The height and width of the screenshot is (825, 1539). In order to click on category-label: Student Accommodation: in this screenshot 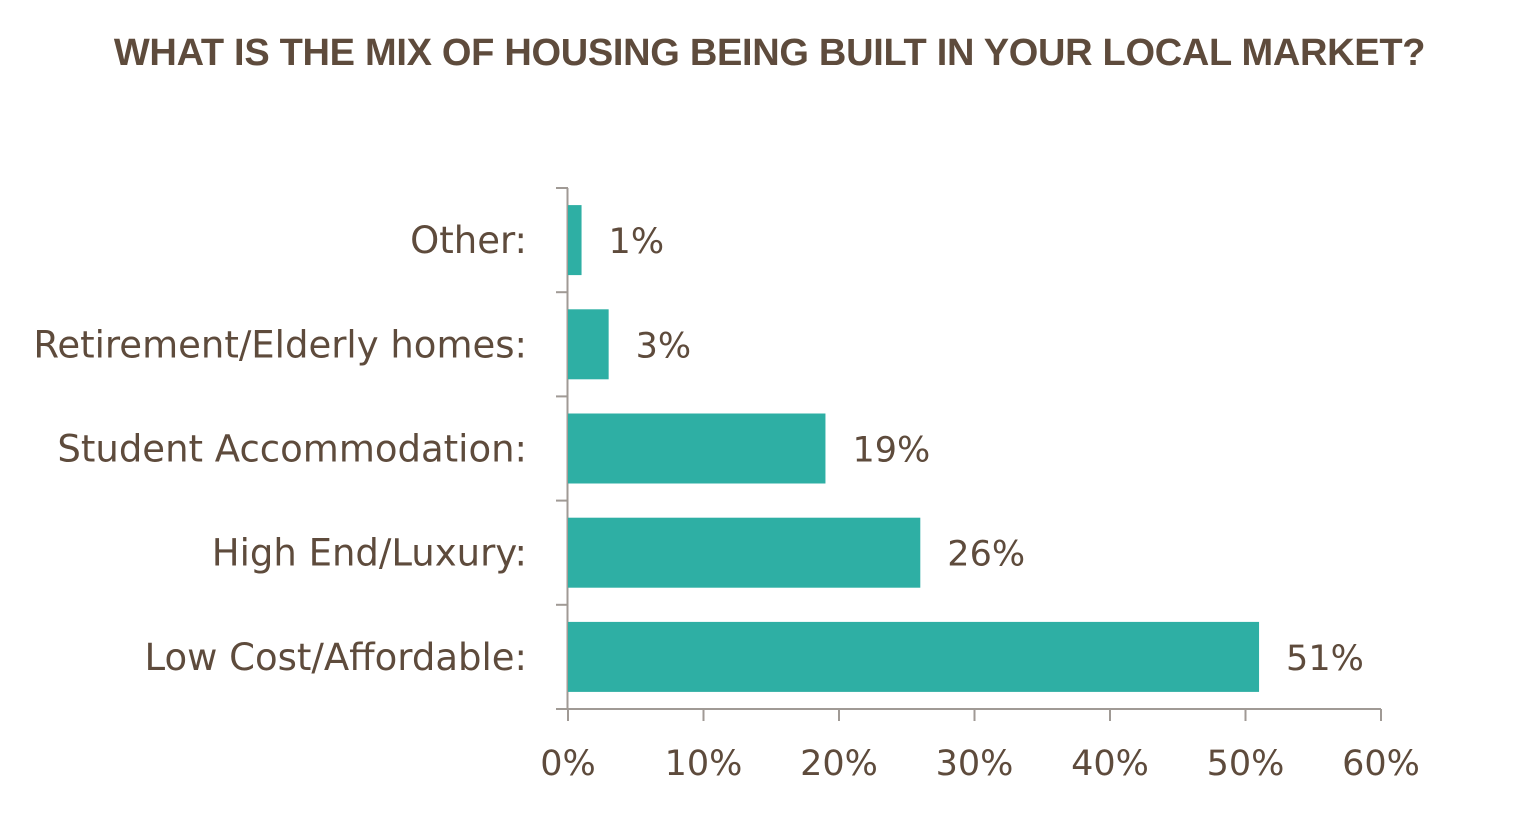, I will do `click(292, 449)`.